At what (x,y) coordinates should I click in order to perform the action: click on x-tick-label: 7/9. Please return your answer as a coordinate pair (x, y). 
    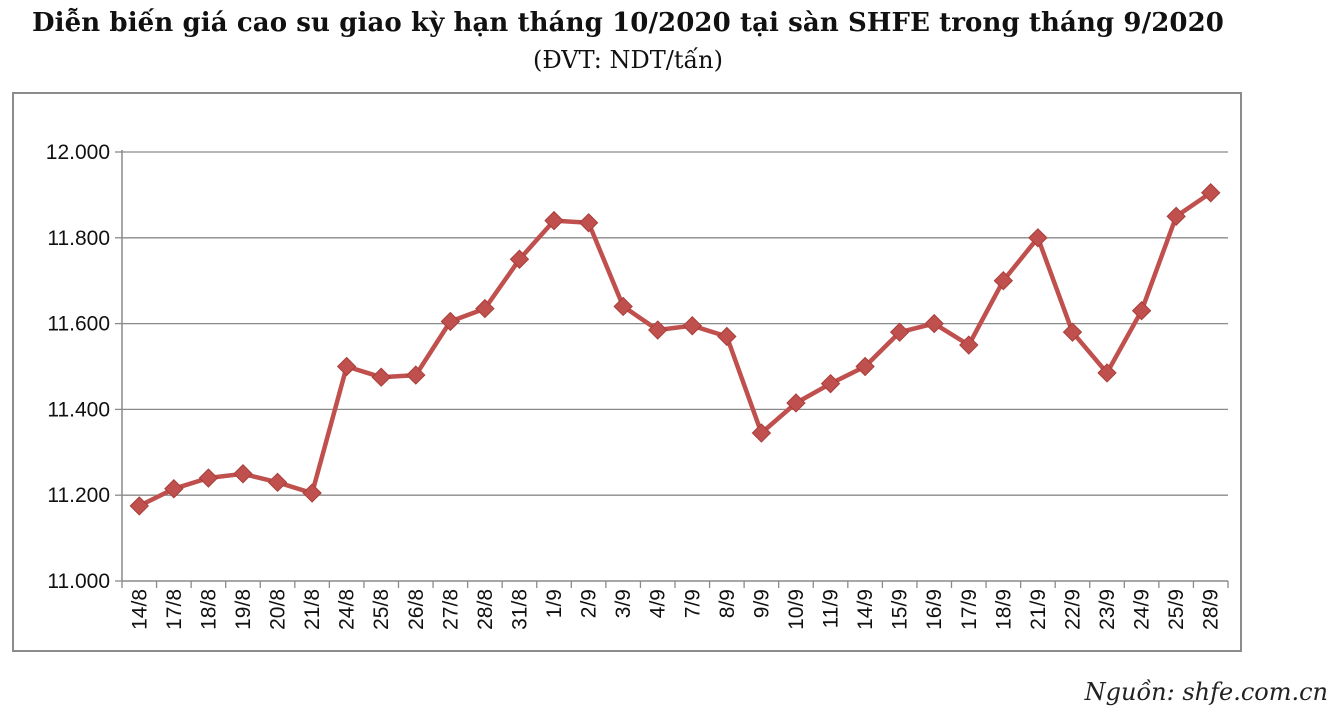
    Looking at the image, I should click on (692, 603).